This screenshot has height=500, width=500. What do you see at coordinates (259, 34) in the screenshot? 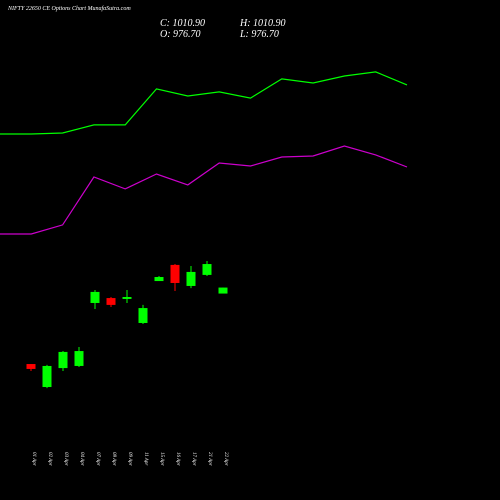
I see `low-label: L: 976.70` at bounding box center [259, 34].